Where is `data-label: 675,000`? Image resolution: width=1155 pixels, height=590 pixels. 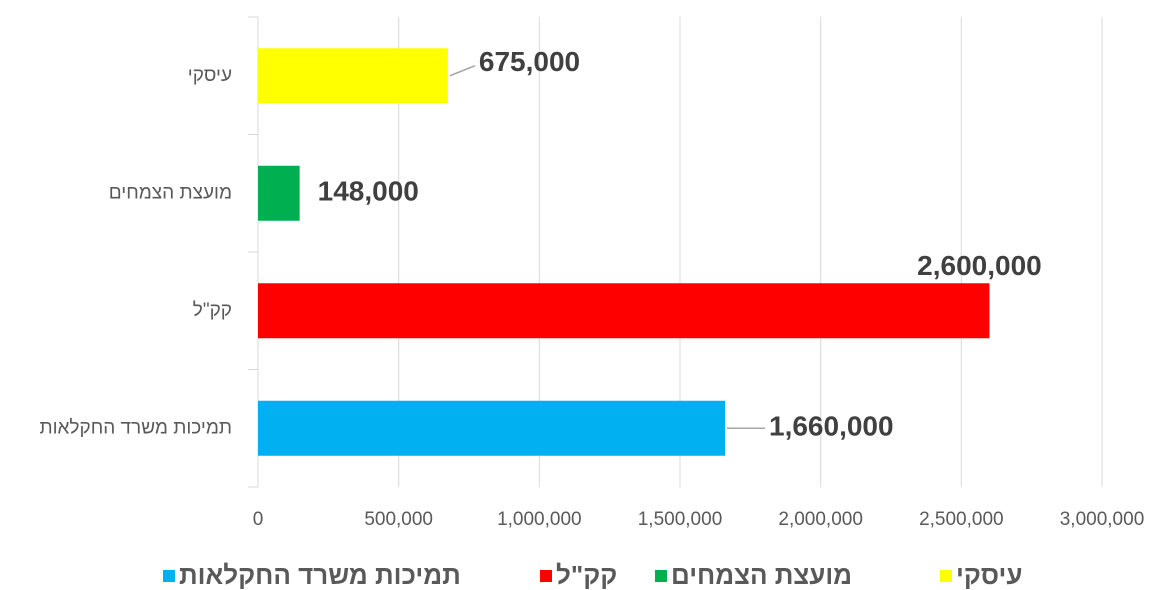 data-label: 675,000 is located at coordinates (529, 61).